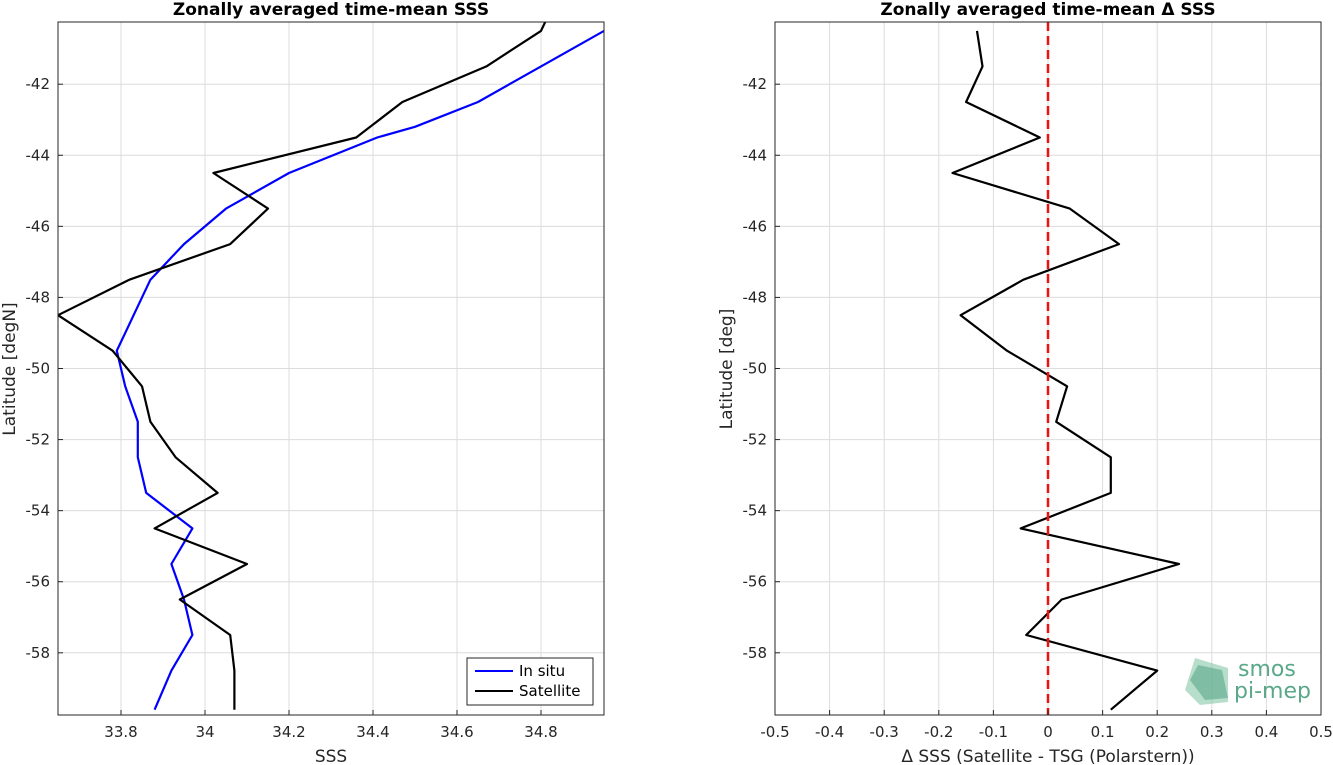  I want to click on sss-y-tick-label: -48, so click(38, 297).